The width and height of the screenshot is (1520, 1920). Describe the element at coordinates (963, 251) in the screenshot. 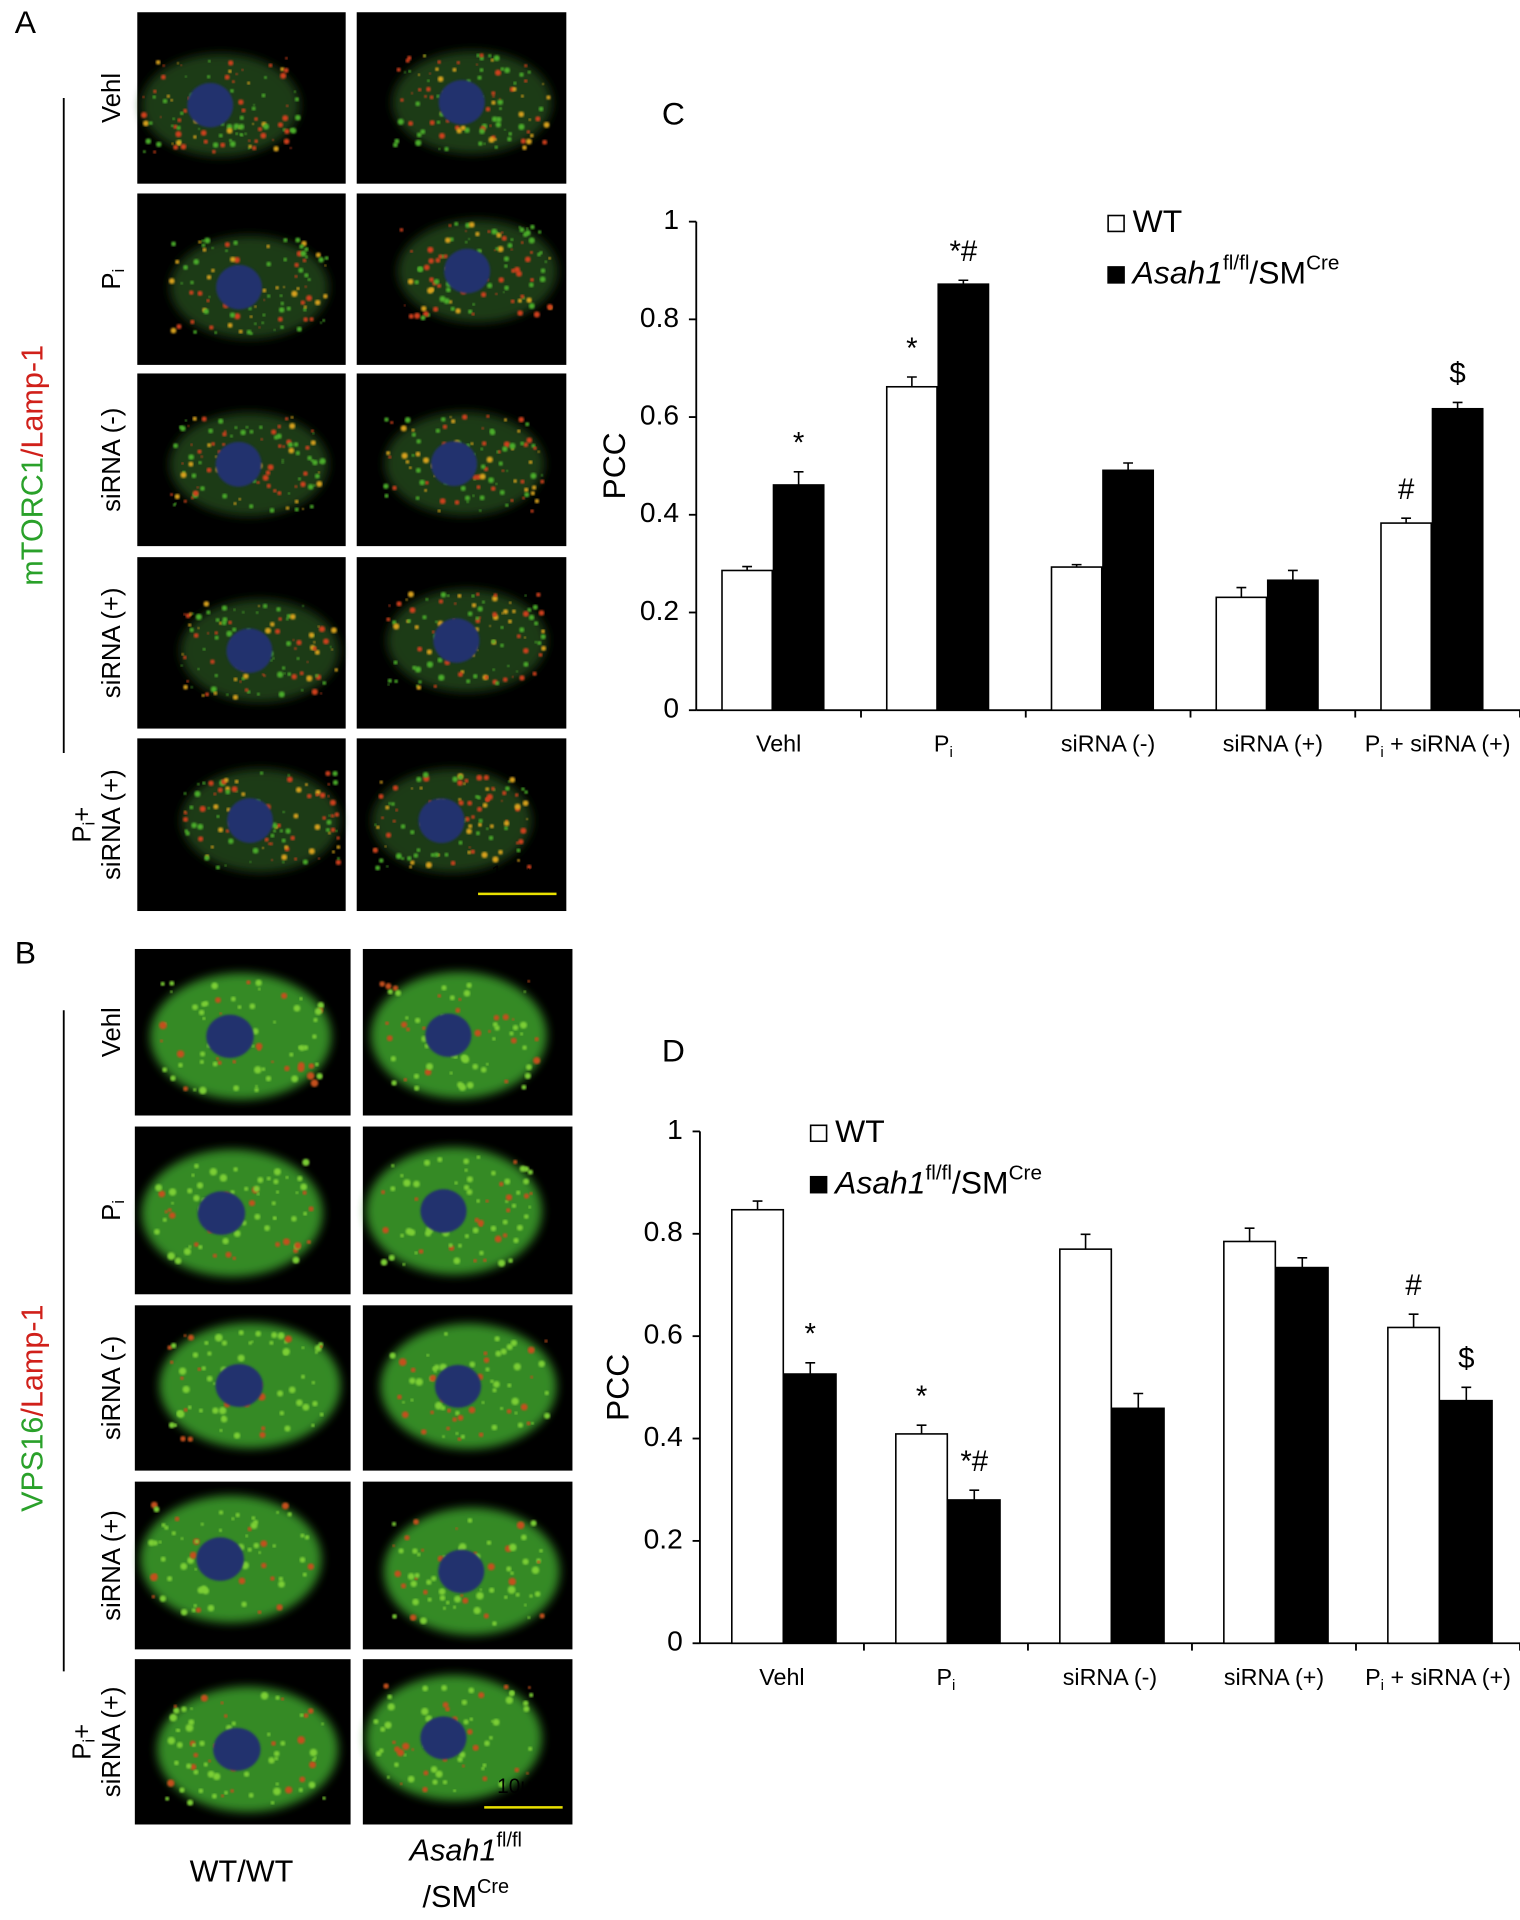

I see `significance-label: *#` at that location.